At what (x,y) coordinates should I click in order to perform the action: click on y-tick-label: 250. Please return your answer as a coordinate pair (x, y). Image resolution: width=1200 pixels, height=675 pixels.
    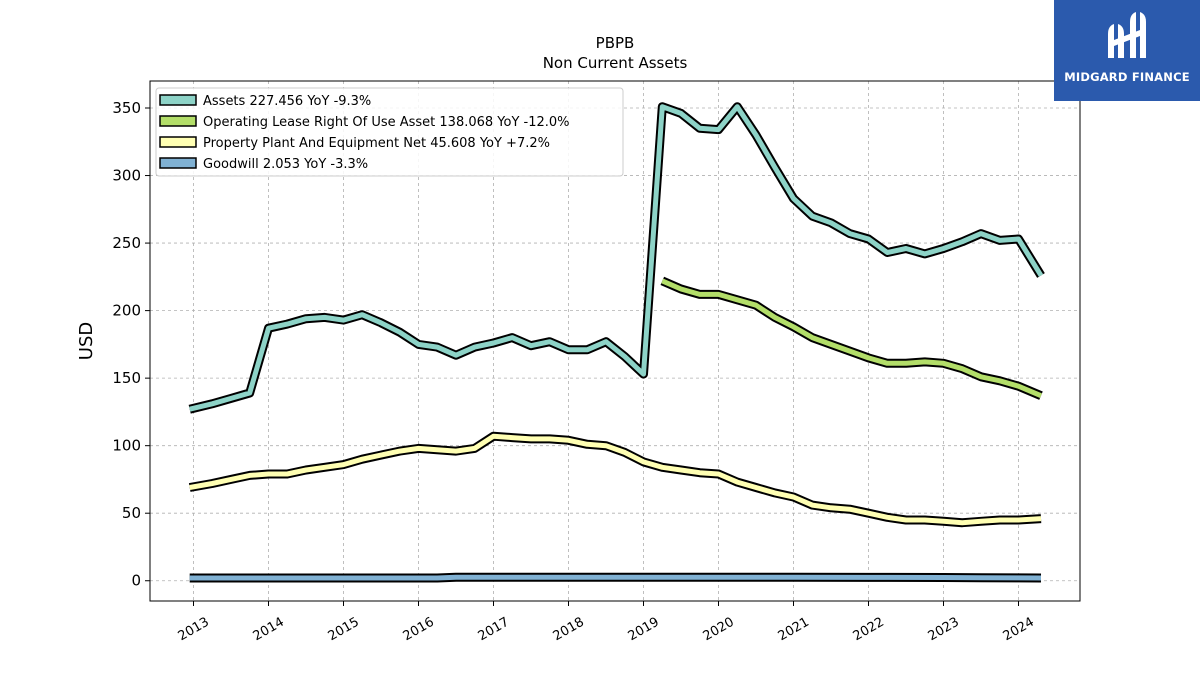
    Looking at the image, I should click on (126, 243).